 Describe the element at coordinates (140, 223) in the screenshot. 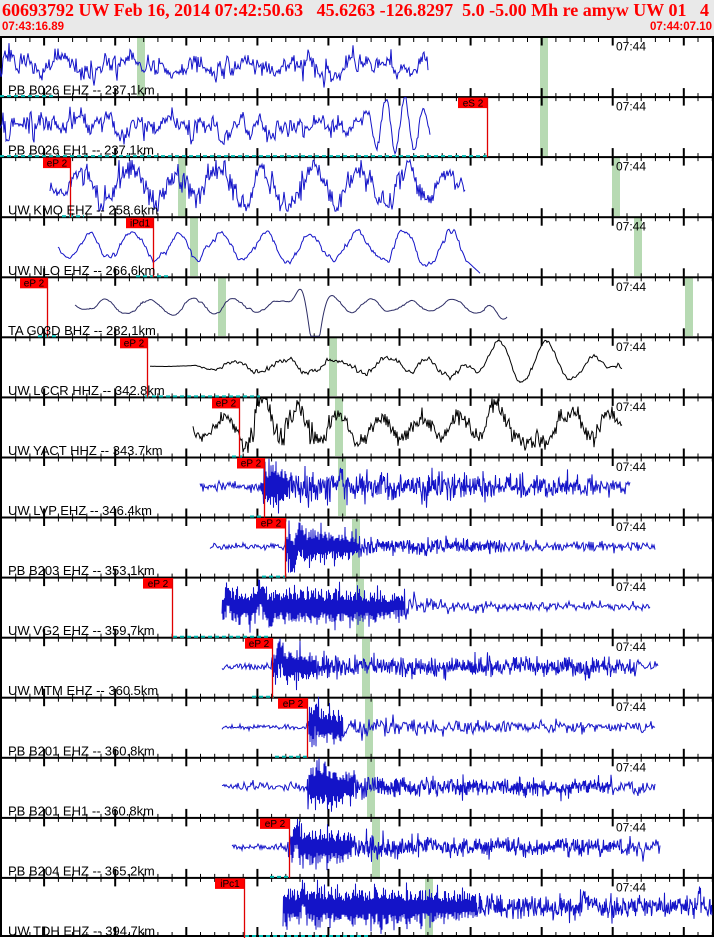

I see `svg-text: iPd1` at that location.